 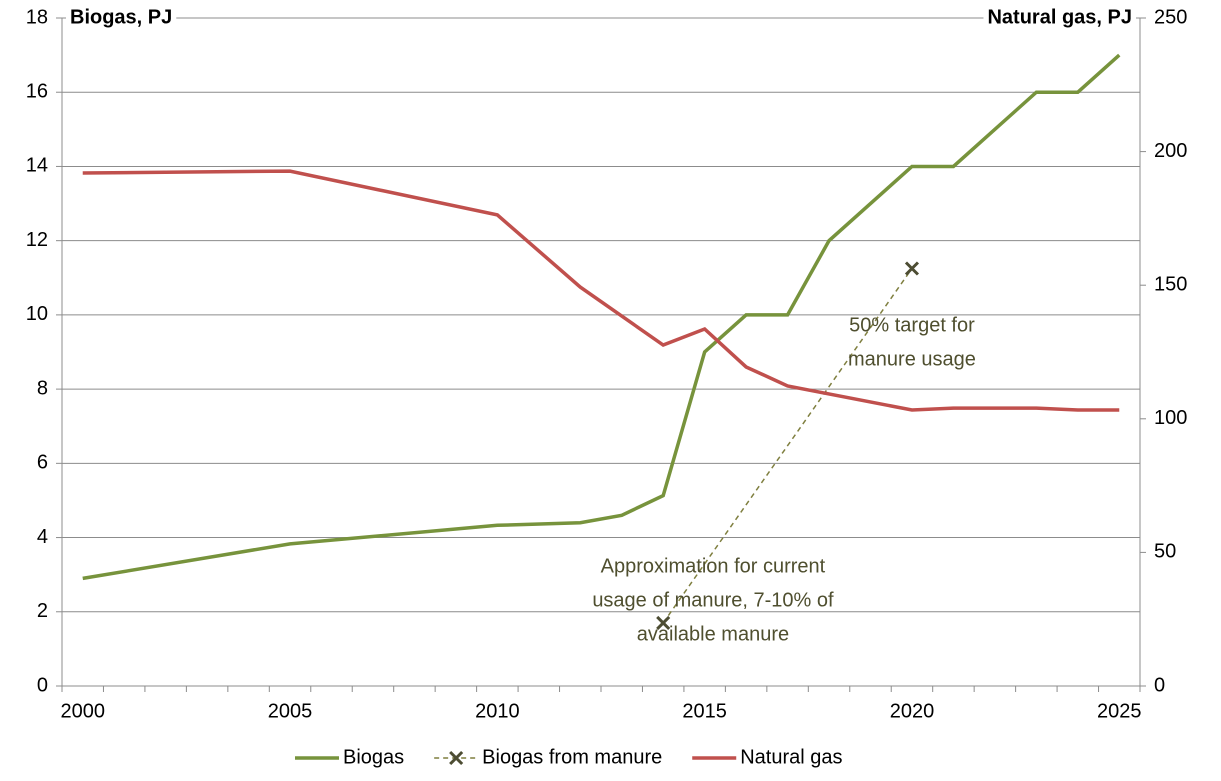 I want to click on y2-tick-label: 200, so click(x=1170, y=151).